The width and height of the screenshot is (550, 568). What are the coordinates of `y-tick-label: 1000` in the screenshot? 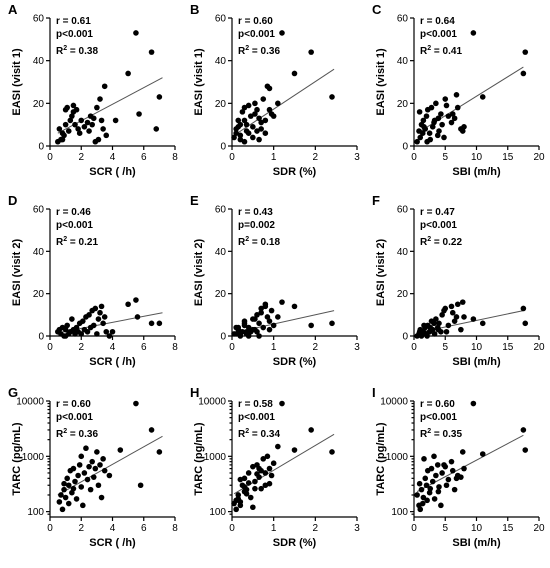 It's located at (33, 457).